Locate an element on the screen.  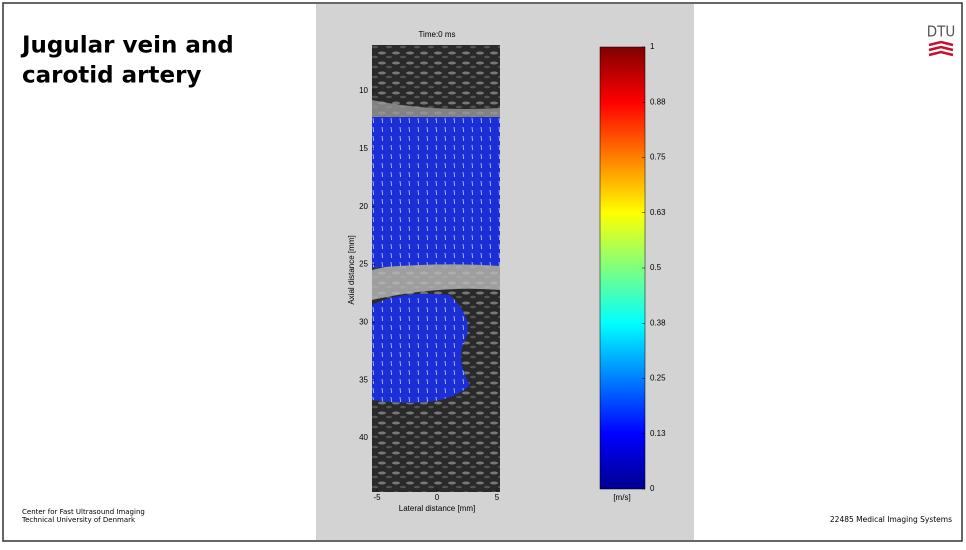
y-tick-label: 25 is located at coordinates (363, 264).